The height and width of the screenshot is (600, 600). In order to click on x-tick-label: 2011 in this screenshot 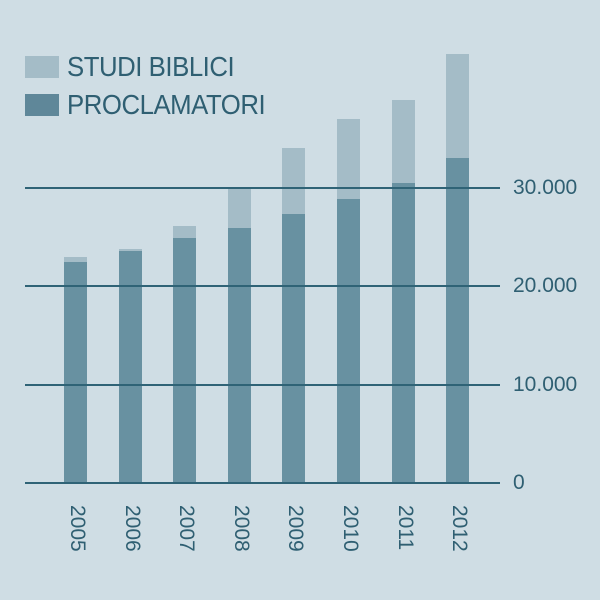, I will do `click(405, 528)`.